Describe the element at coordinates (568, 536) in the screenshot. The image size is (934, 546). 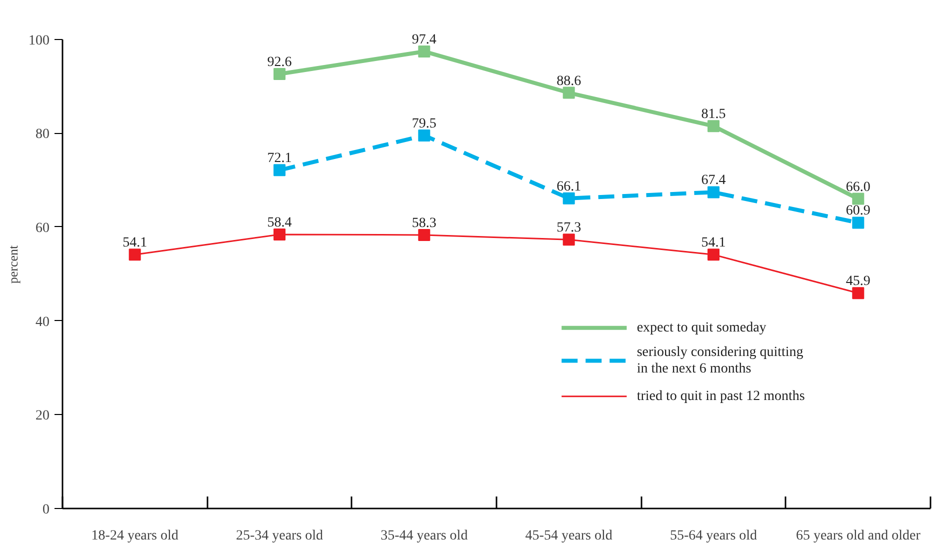
I see `x-tick-label: 45-54 years old` at that location.